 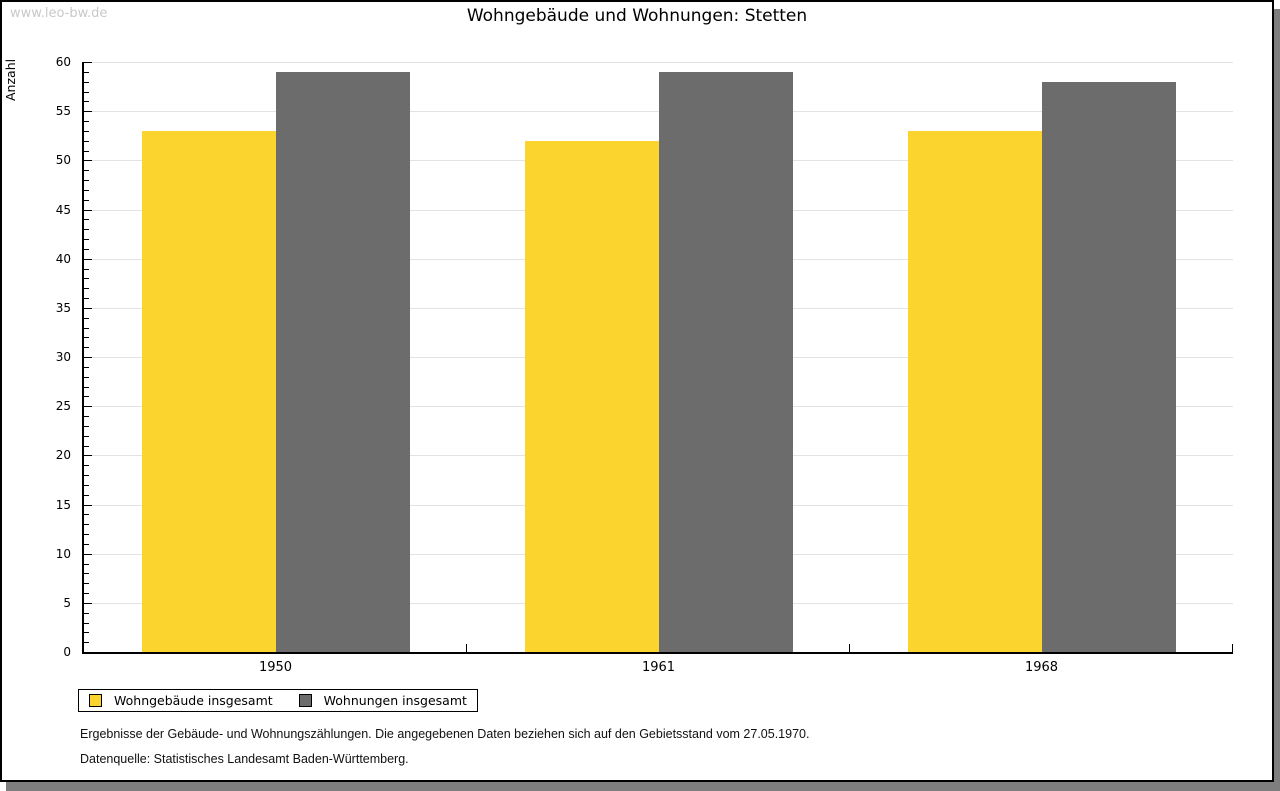 I want to click on bar-1961-wohnungen, so click(x=725, y=361).